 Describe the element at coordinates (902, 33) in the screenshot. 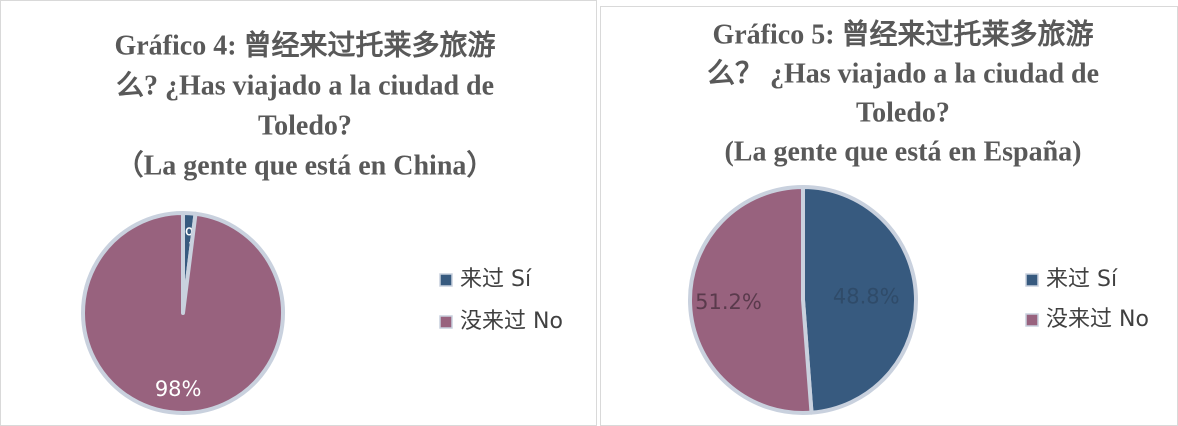

I see `chart-title: Gráfico 5: 曾经来过托莱多旅游` at that location.